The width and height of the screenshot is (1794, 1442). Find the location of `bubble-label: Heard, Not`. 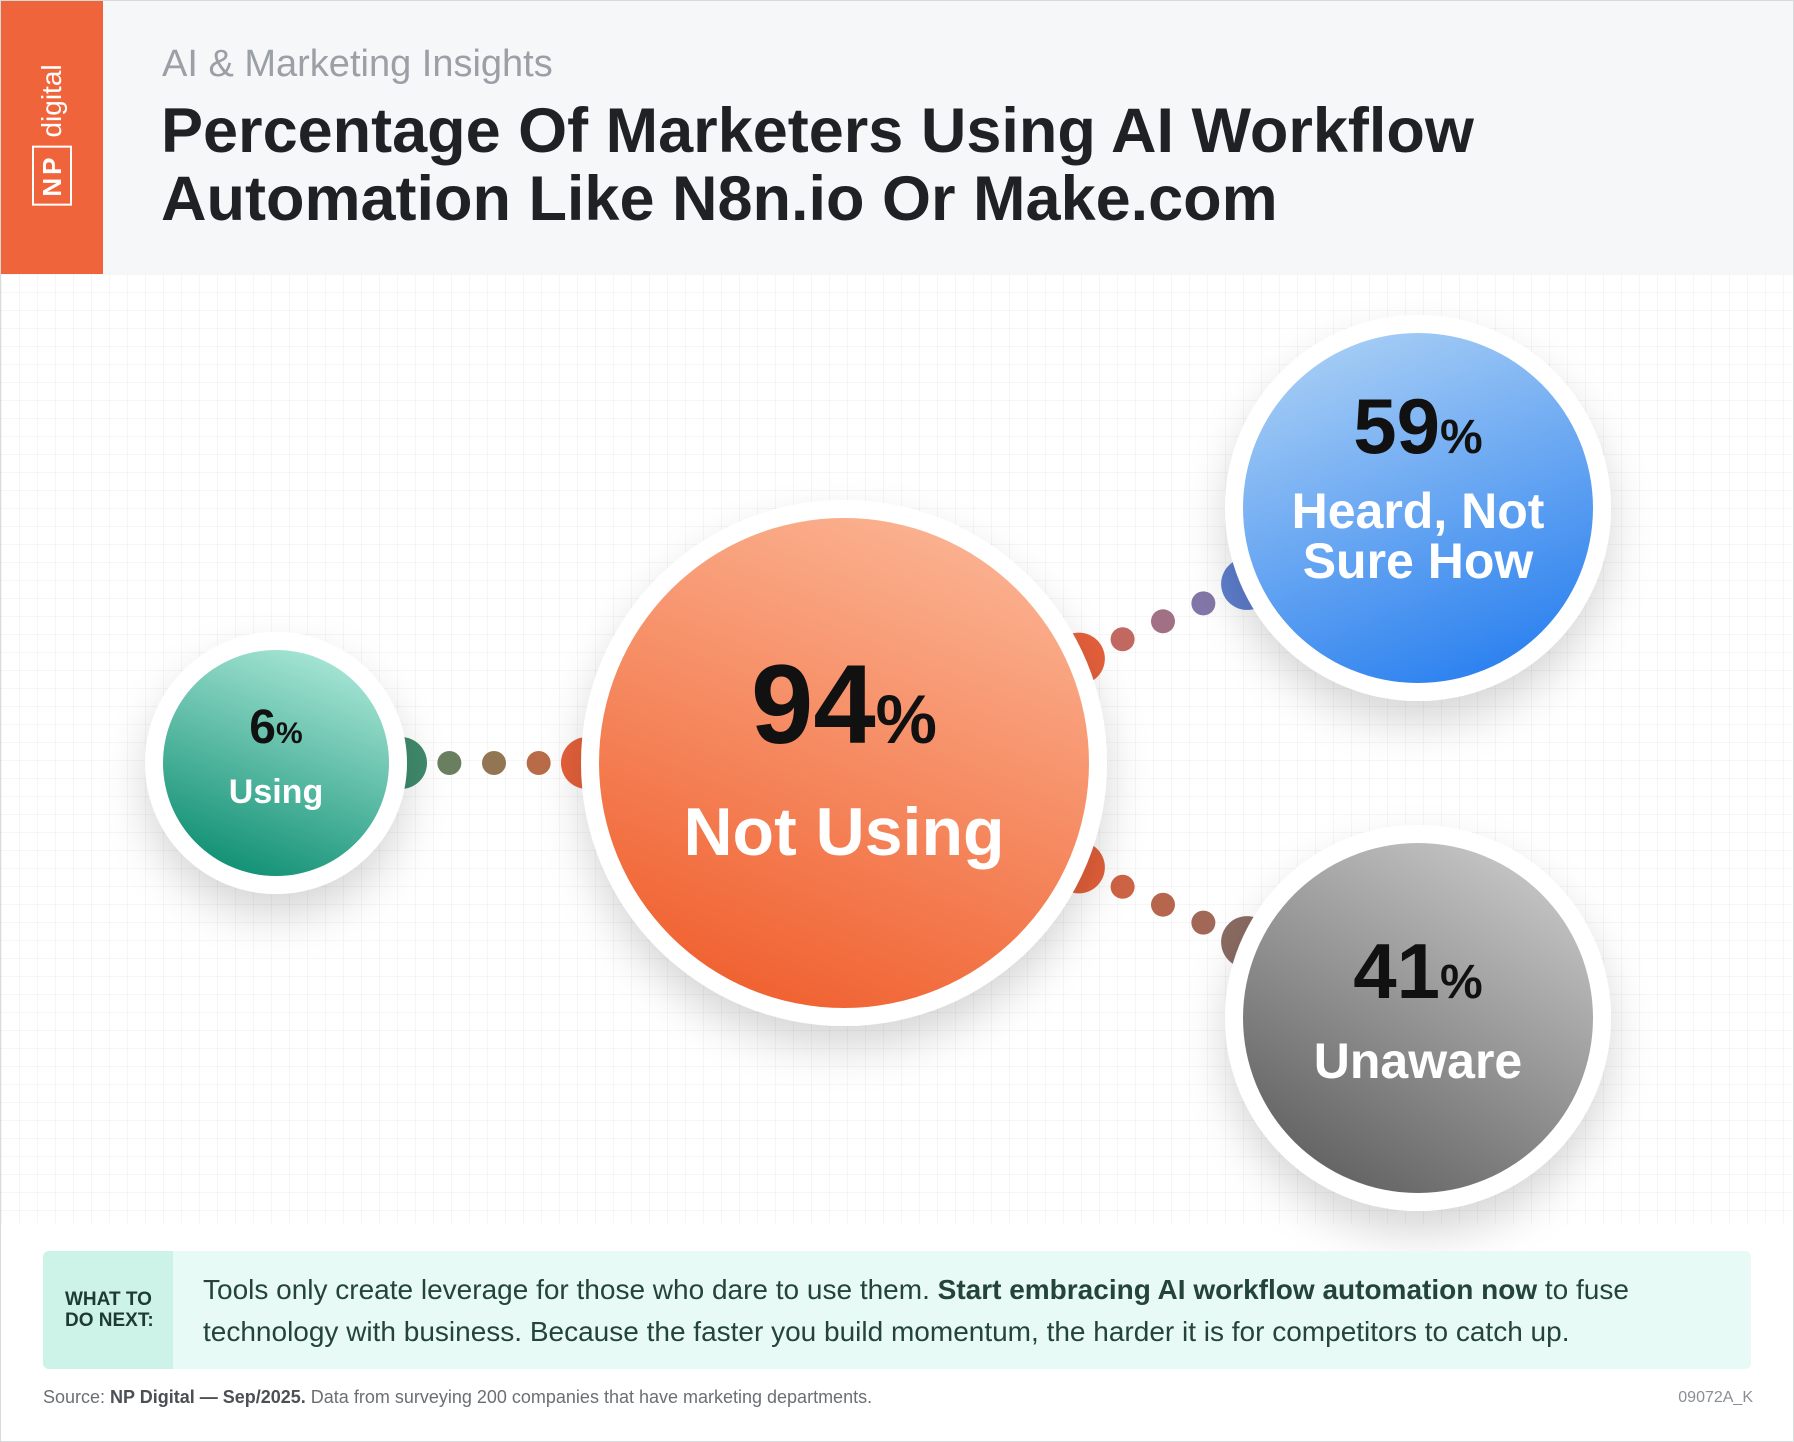

bubble-label: Heard, Not is located at coordinates (1418, 511).